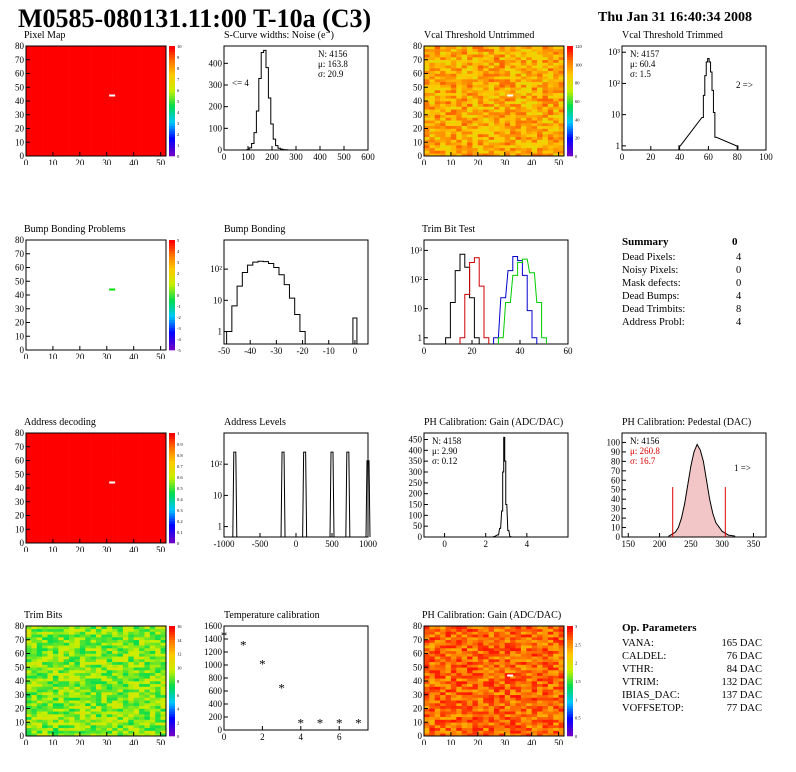 This screenshot has height=772, width=796. What do you see at coordinates (20, 667) in the screenshot?
I see `y-tick-label: 50` at bounding box center [20, 667].